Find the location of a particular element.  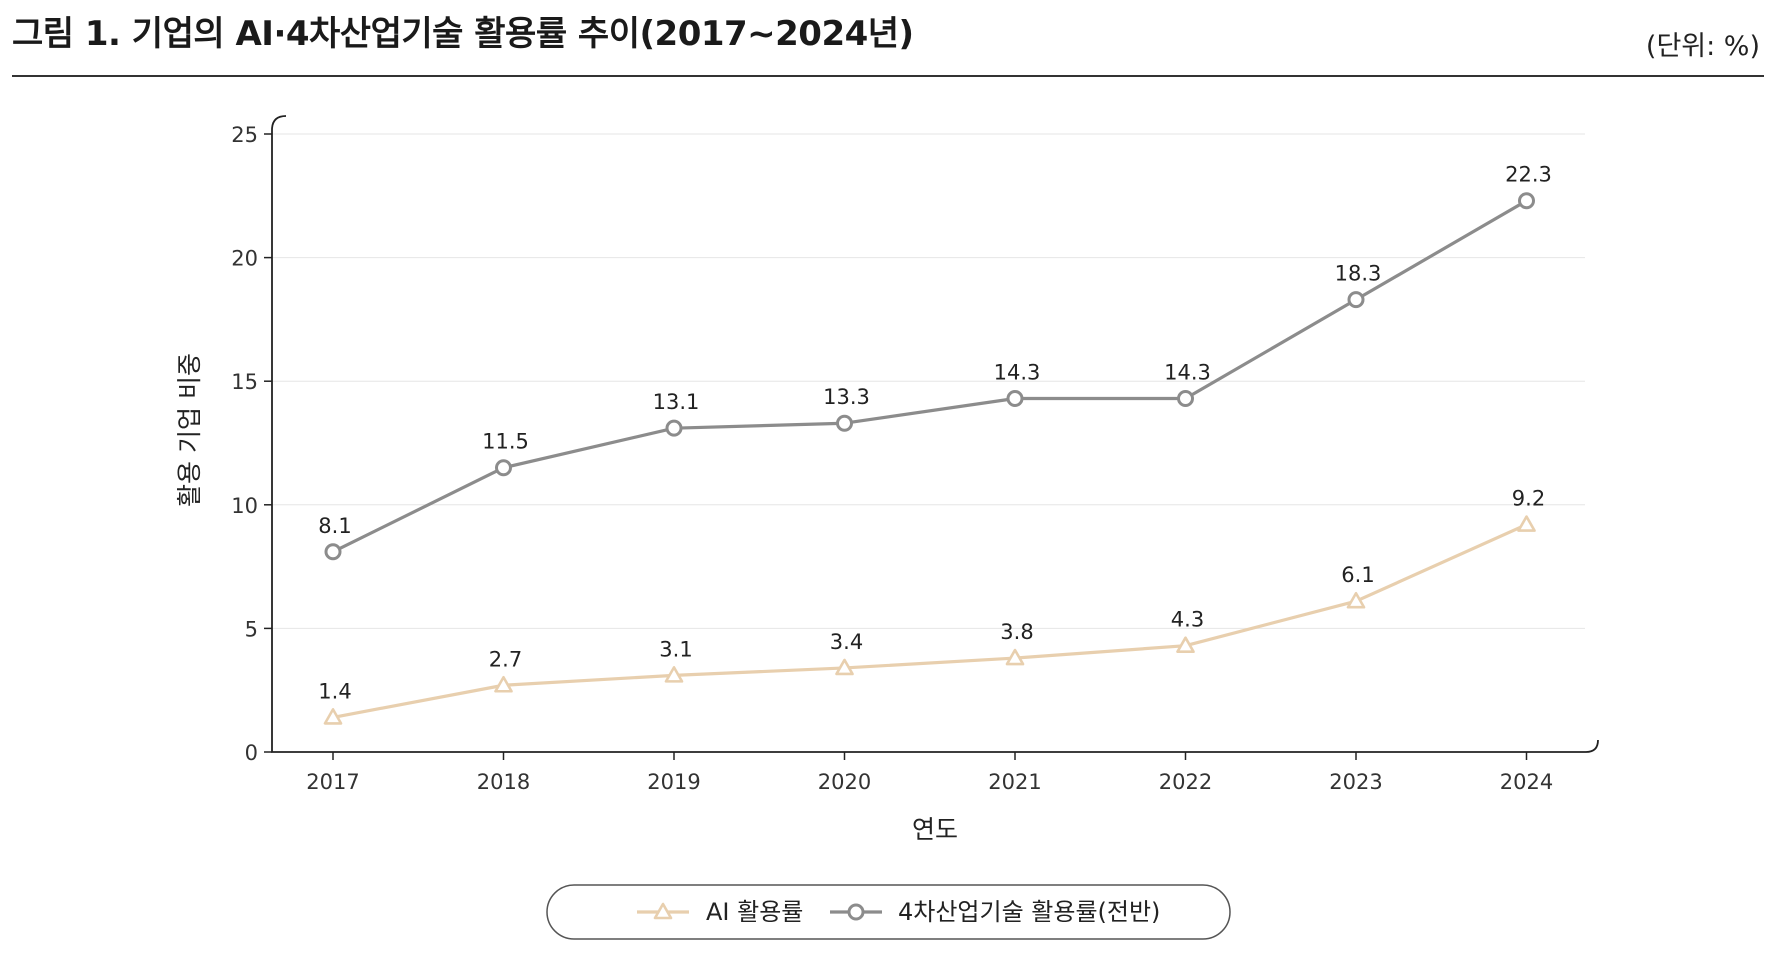

legend-circle-marker is located at coordinates (856, 912).